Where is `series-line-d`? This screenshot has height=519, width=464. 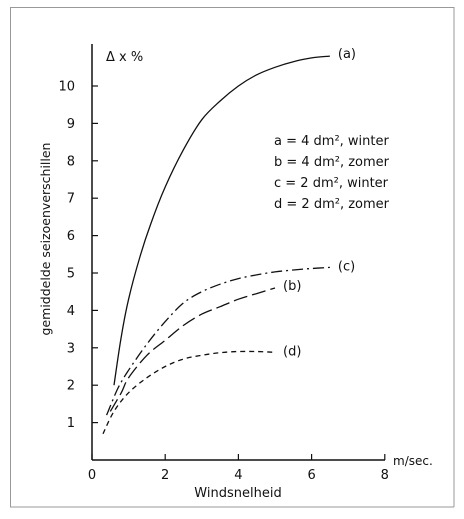
series-line-d is located at coordinates (189, 392).